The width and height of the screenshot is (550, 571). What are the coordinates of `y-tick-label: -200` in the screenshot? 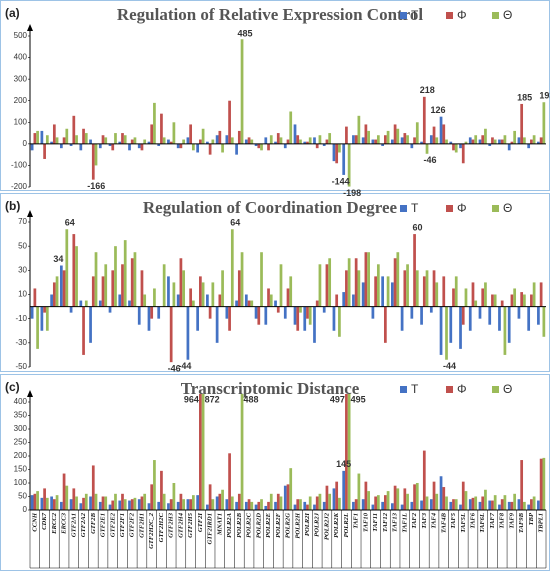 It's located at (19, 186).